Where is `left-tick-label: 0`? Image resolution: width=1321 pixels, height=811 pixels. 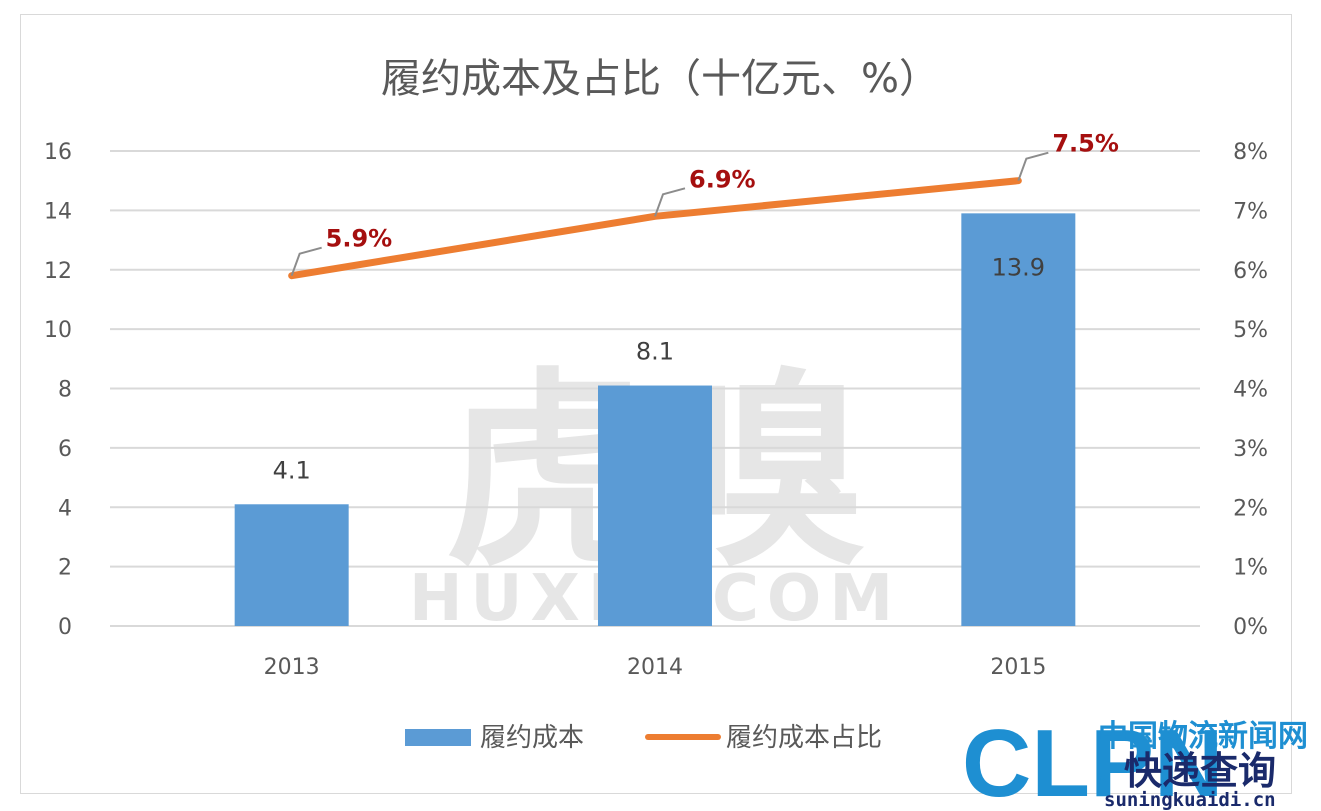
left-tick-label: 0 is located at coordinates (65, 627).